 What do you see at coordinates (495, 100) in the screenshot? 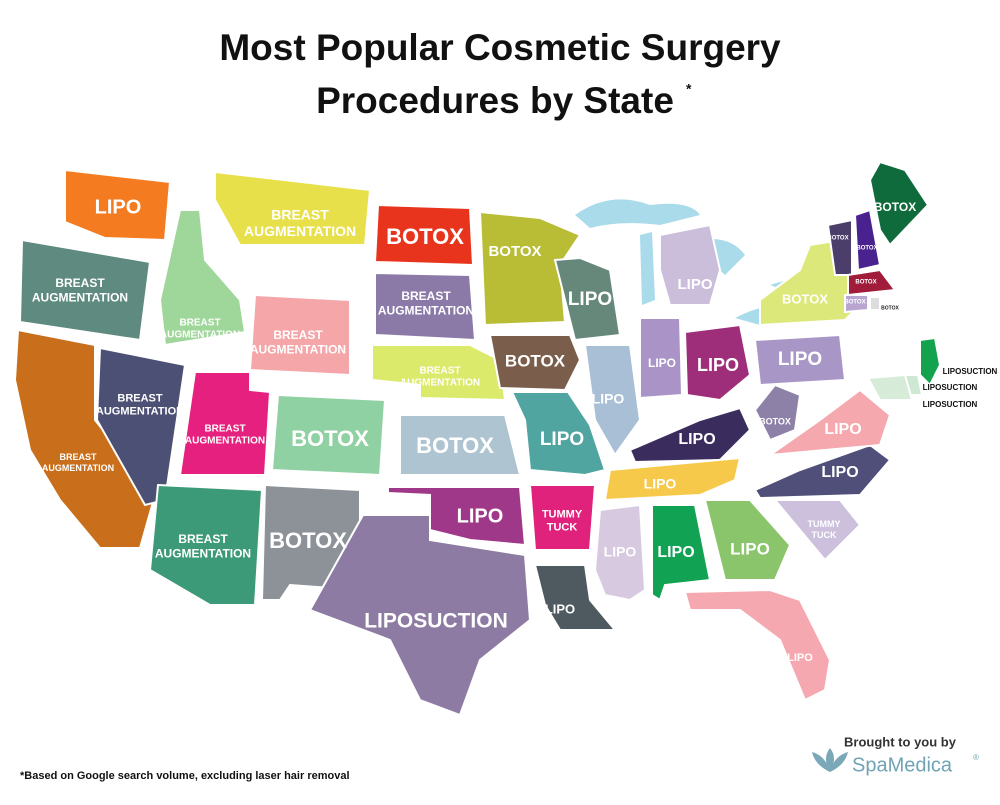
I see `title-line: Procedures by State` at bounding box center [495, 100].